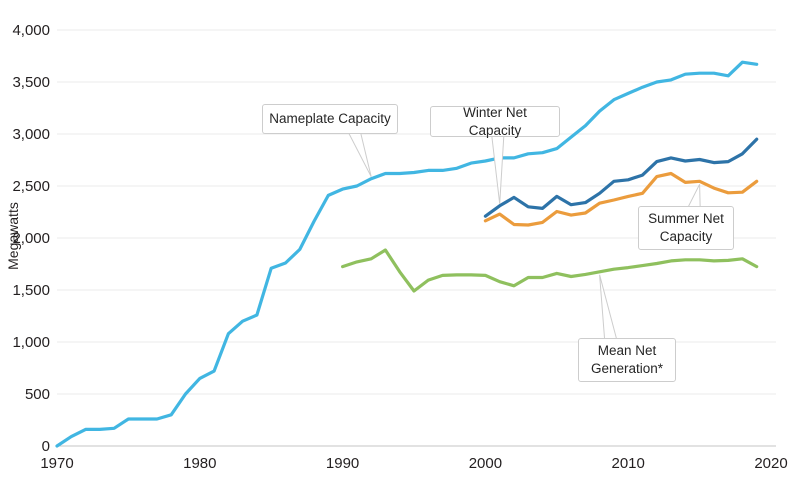 Image resolution: width=800 pixels, height=487 pixels. I want to click on callout-label: Summer Net Capacity, so click(686, 227).